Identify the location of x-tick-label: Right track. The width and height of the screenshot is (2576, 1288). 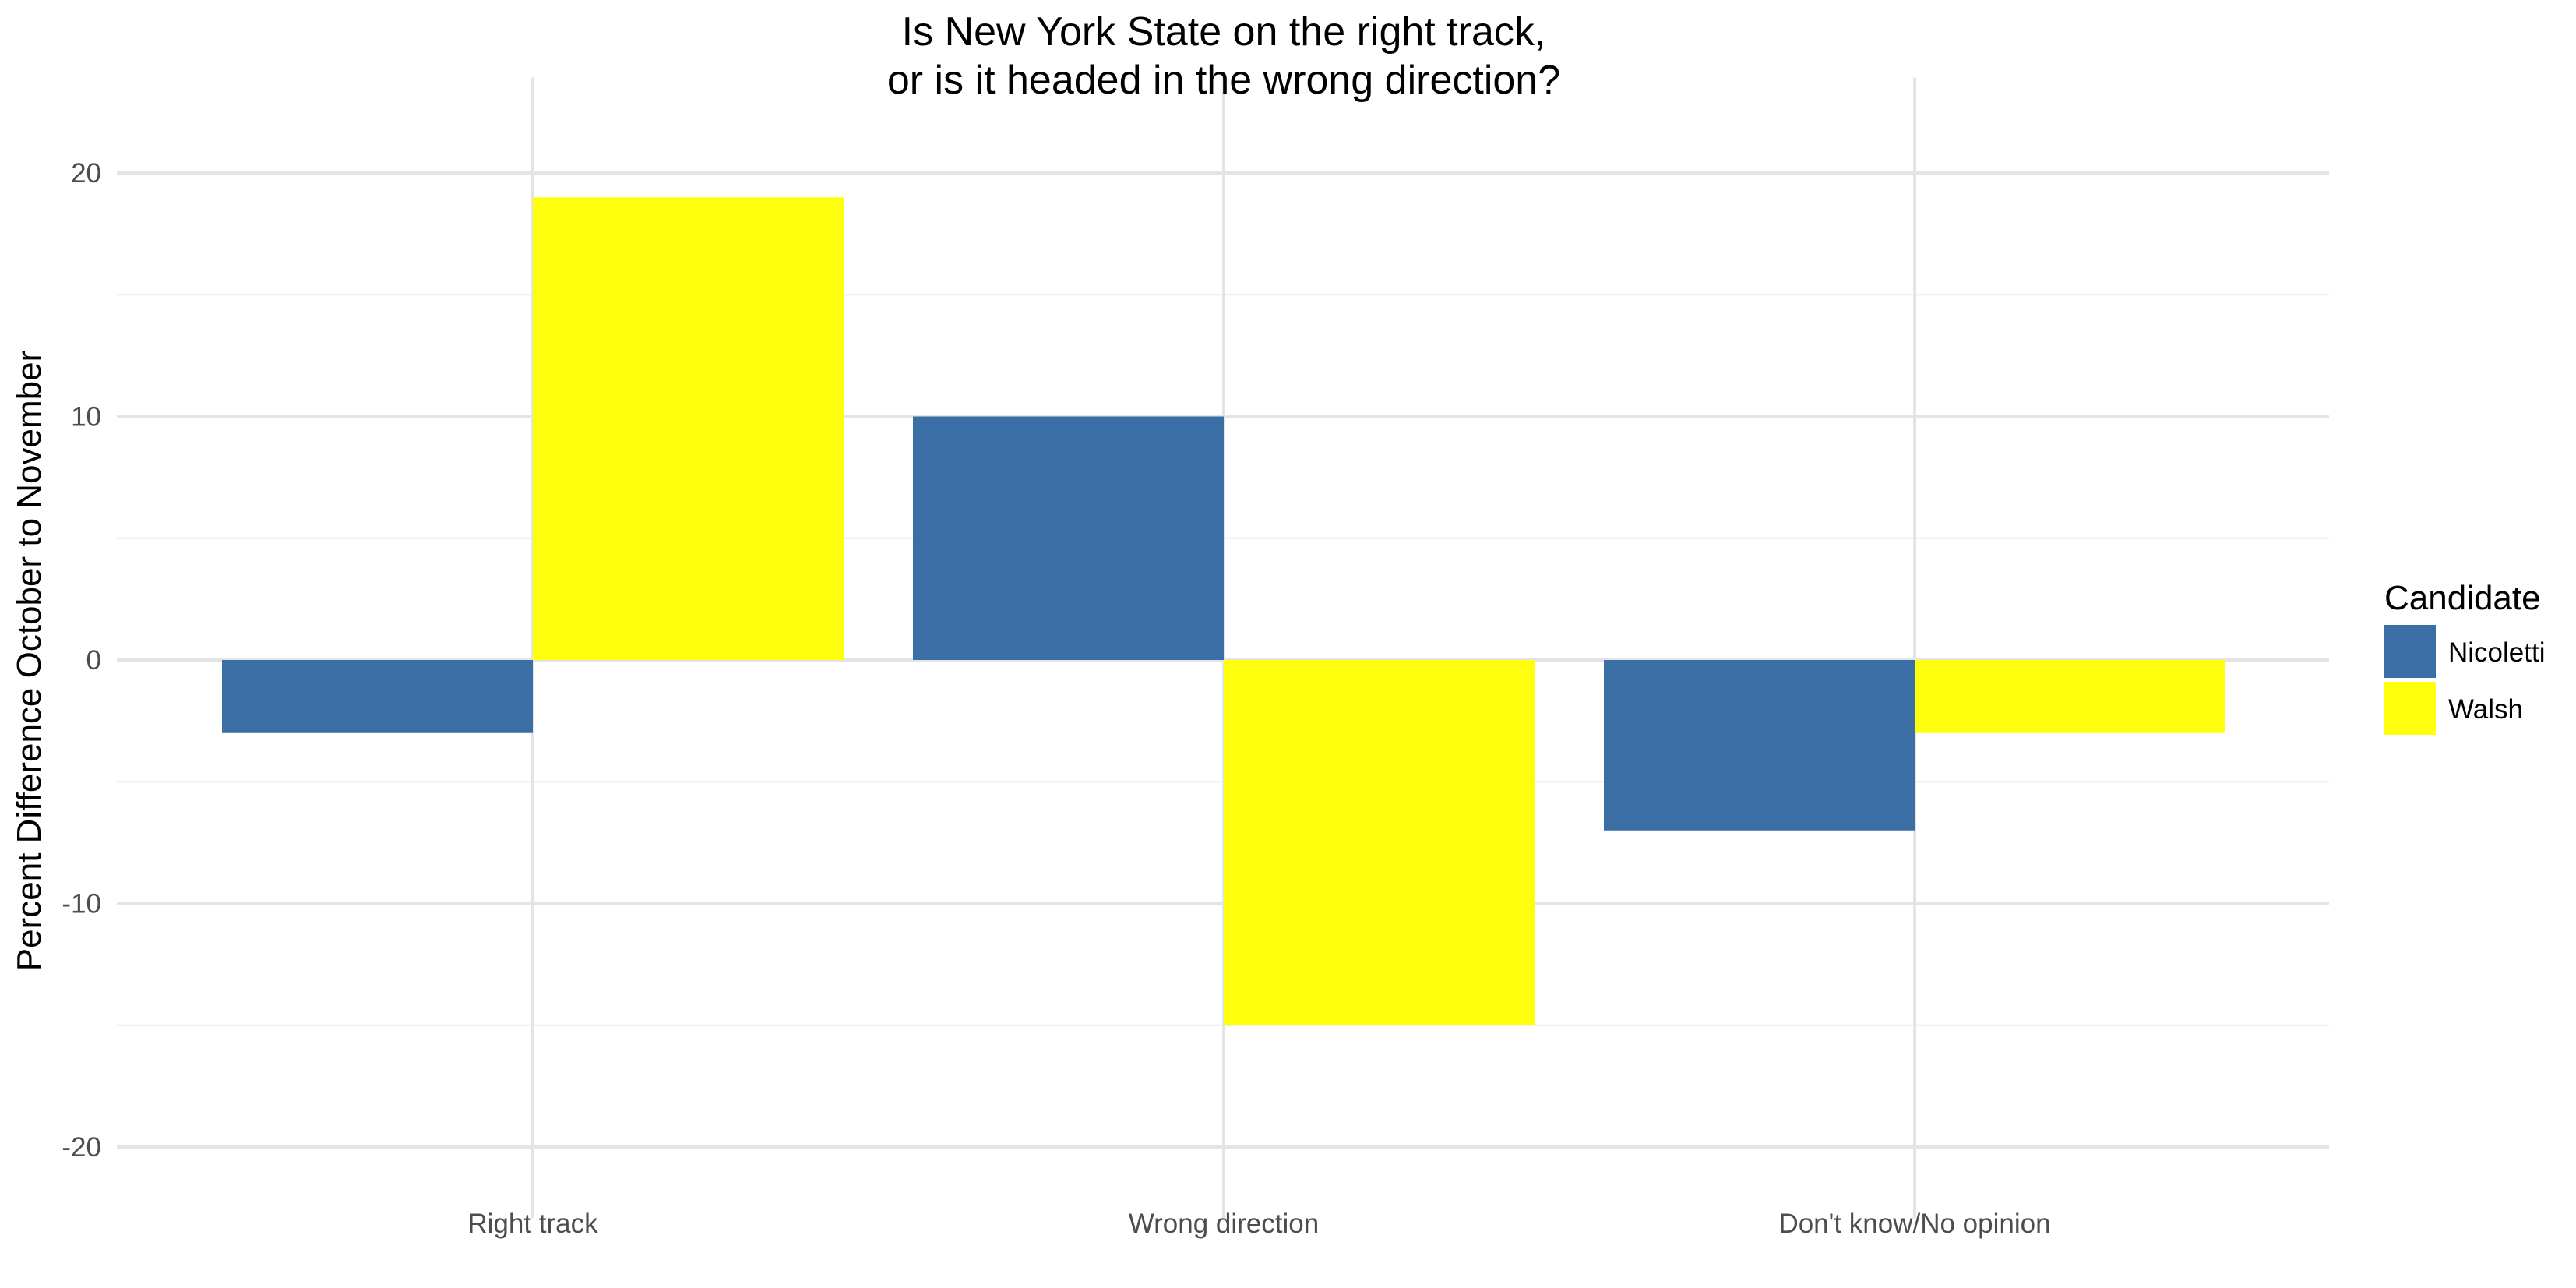
(532, 1224).